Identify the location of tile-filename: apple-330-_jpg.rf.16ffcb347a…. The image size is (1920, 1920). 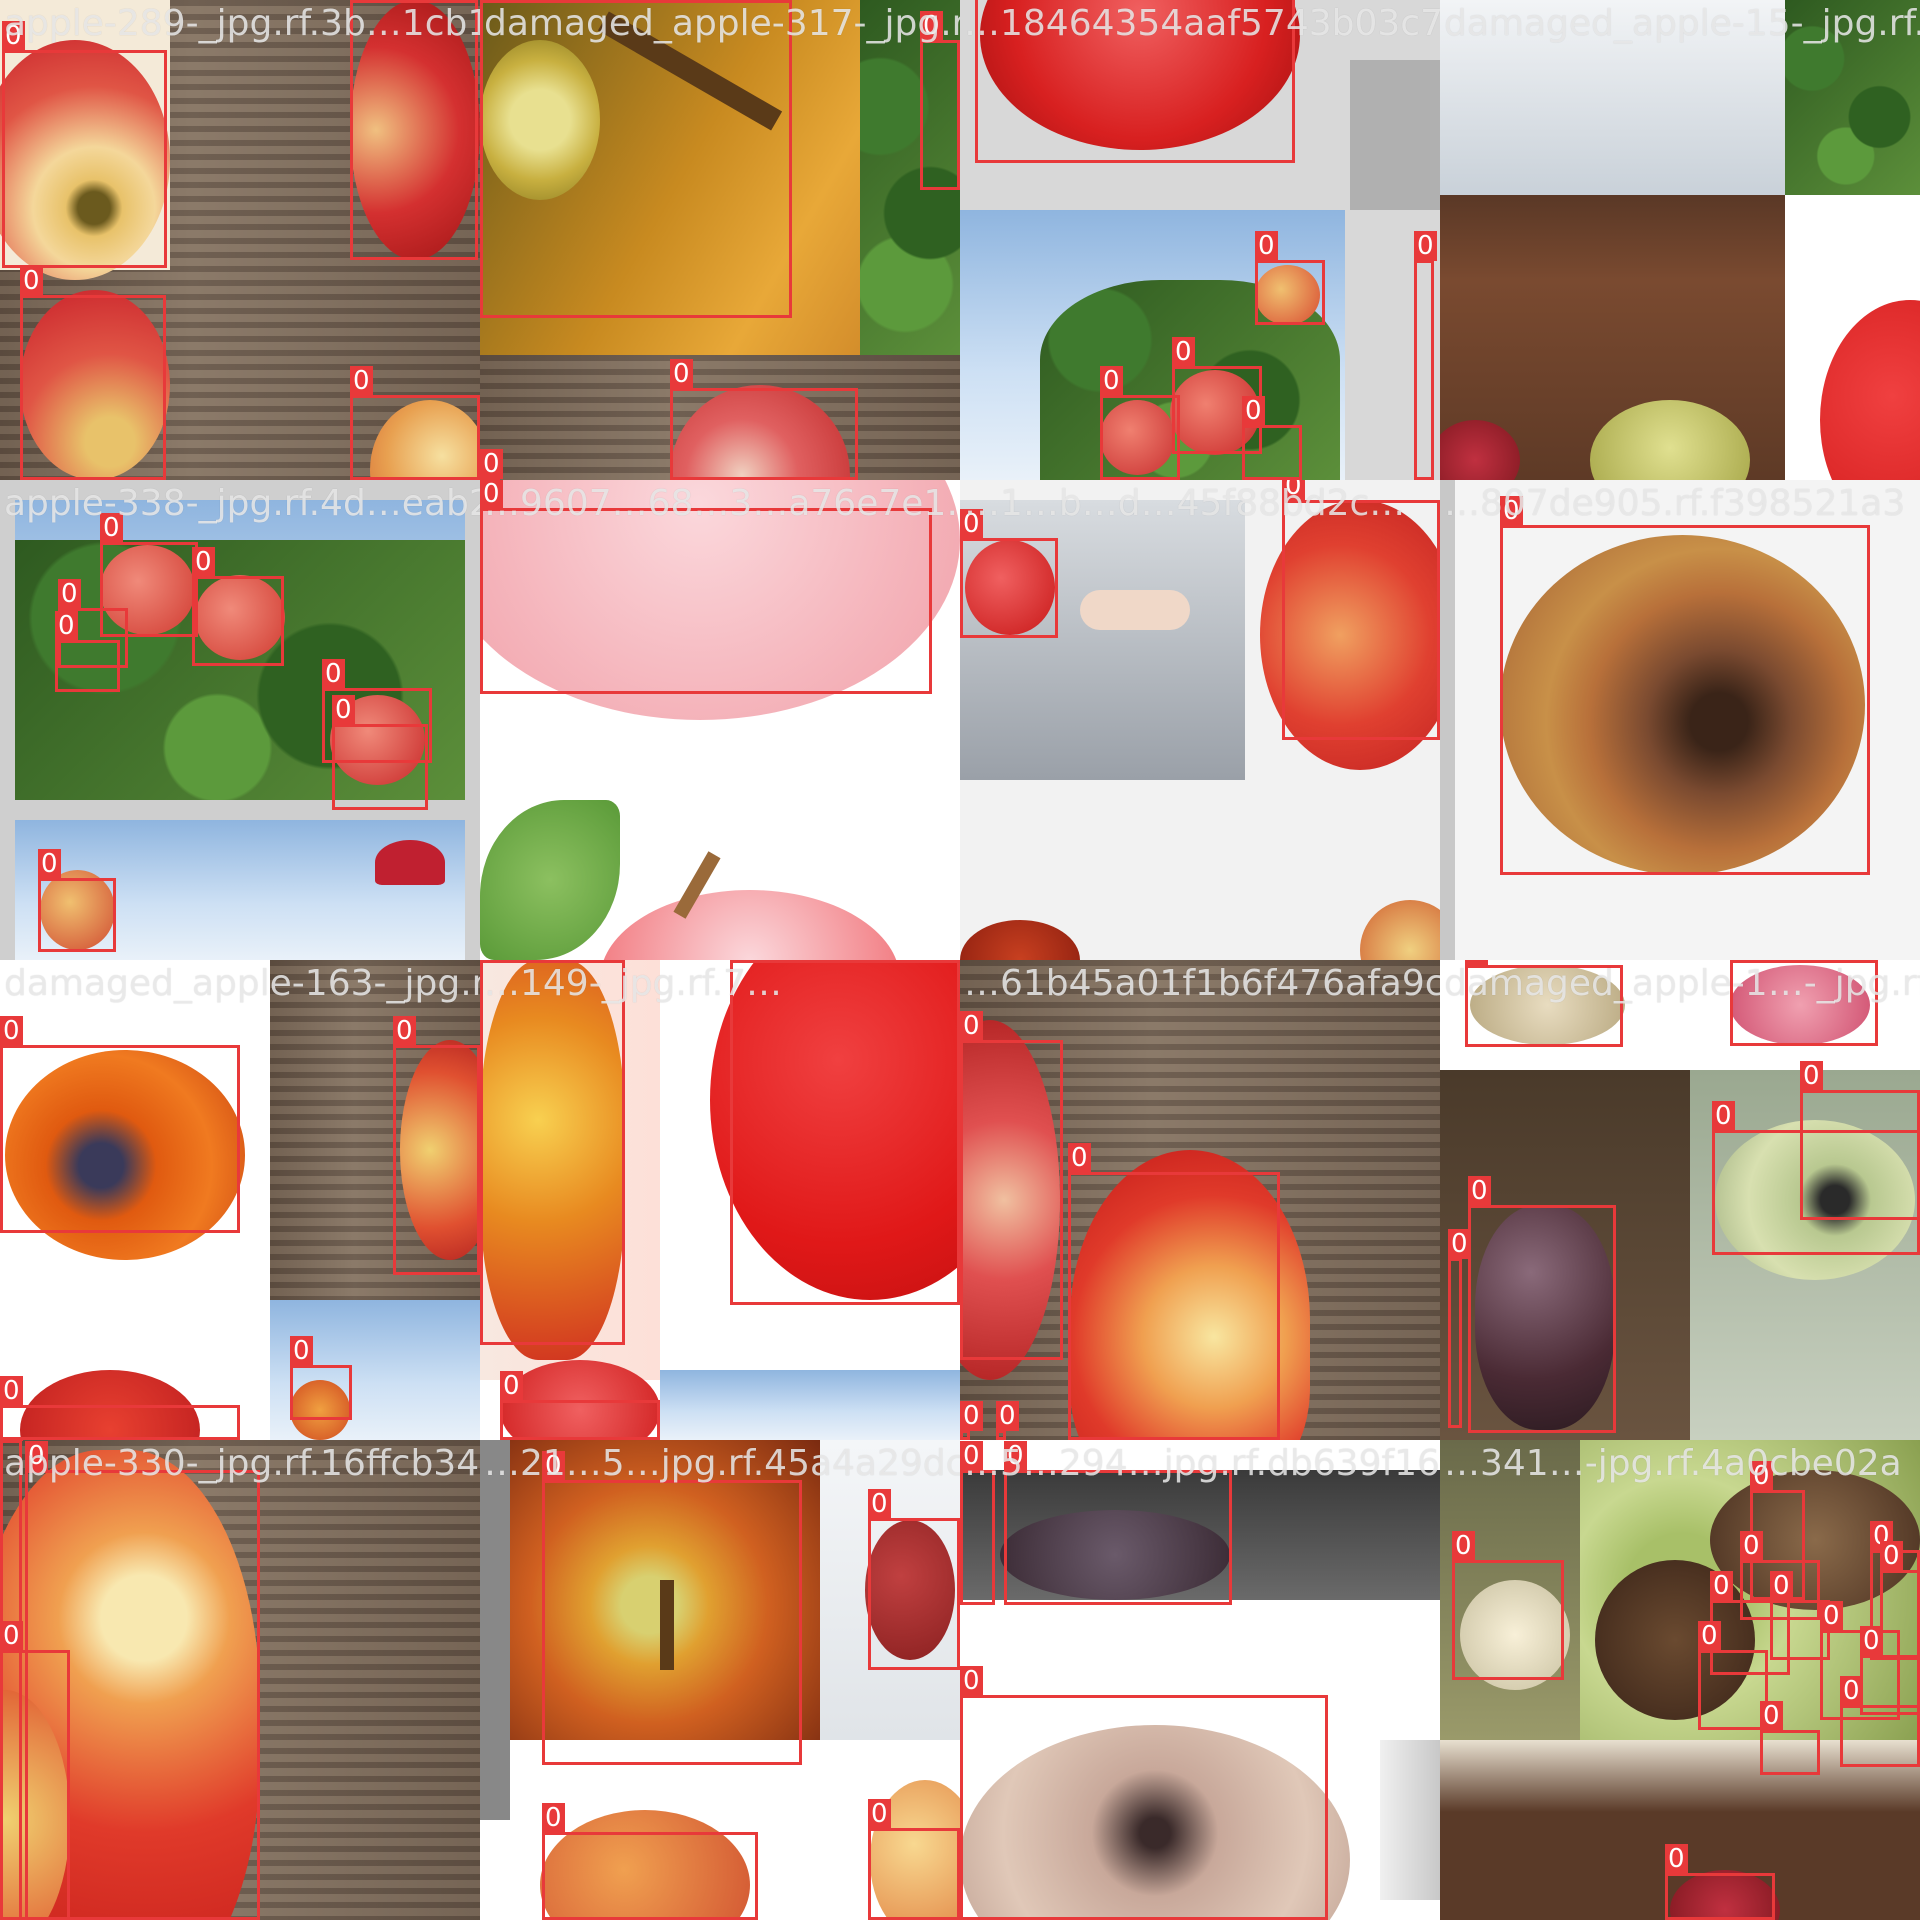
(242, 1464).